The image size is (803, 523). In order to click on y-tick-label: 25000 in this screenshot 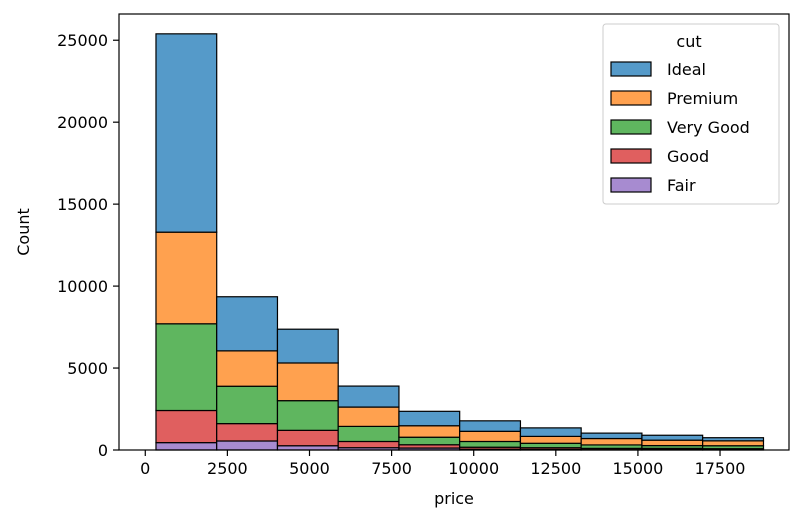, I will do `click(82, 40)`.